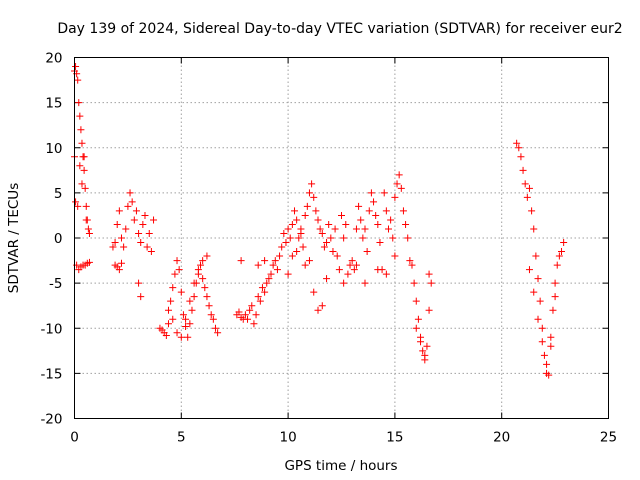 The width and height of the screenshot is (640, 480). I want to click on y-tick-label: 20, so click(53, 59).